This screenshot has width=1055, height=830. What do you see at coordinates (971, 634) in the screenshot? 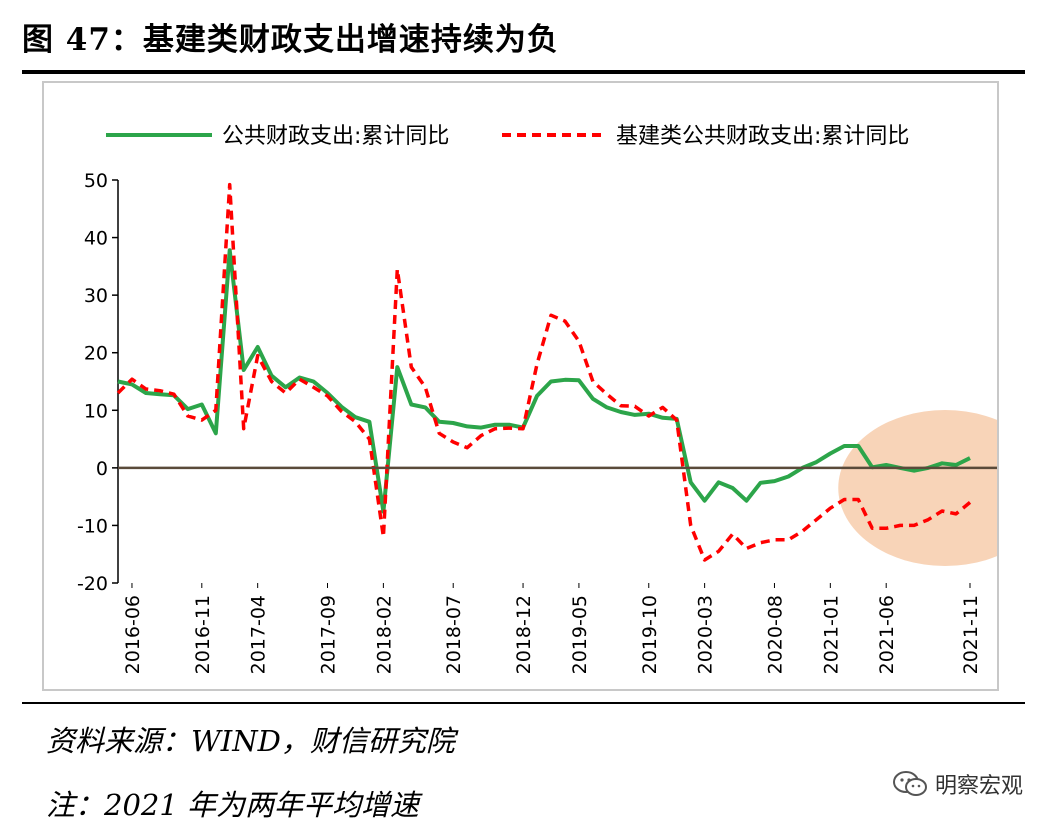
I see `x-tick-label: 2021-11` at bounding box center [971, 634].